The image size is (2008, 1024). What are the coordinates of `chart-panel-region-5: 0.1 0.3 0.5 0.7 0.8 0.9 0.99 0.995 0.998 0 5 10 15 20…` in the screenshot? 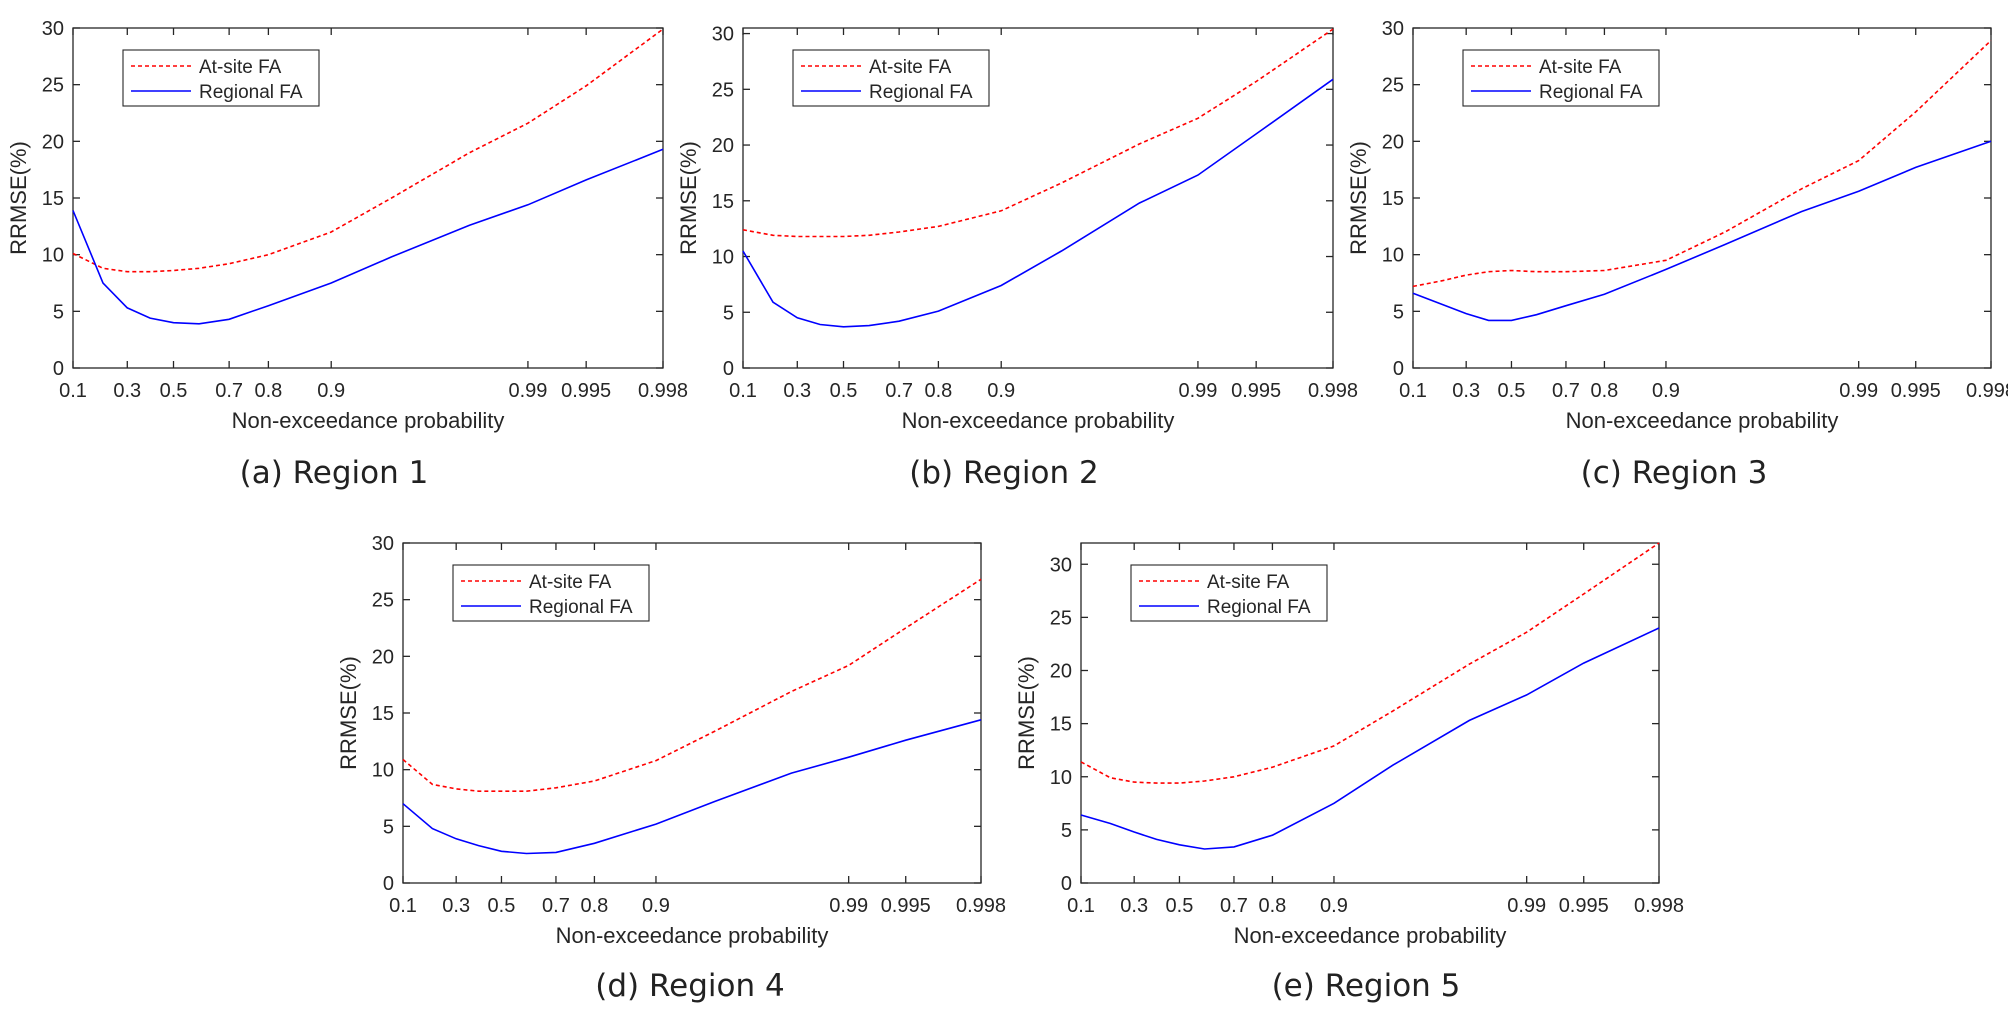 It's located at (1348, 735).